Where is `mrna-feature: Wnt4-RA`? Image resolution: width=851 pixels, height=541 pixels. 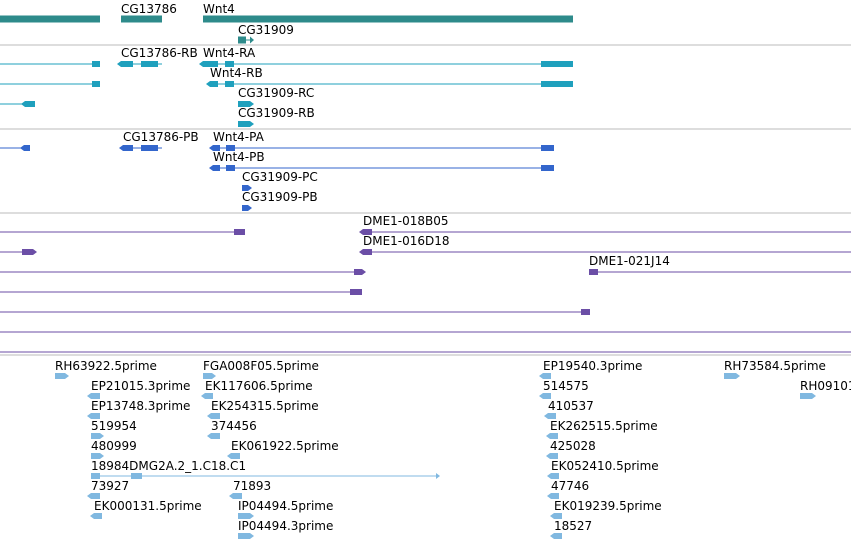 mrna-feature: Wnt4-RA is located at coordinates (386, 56).